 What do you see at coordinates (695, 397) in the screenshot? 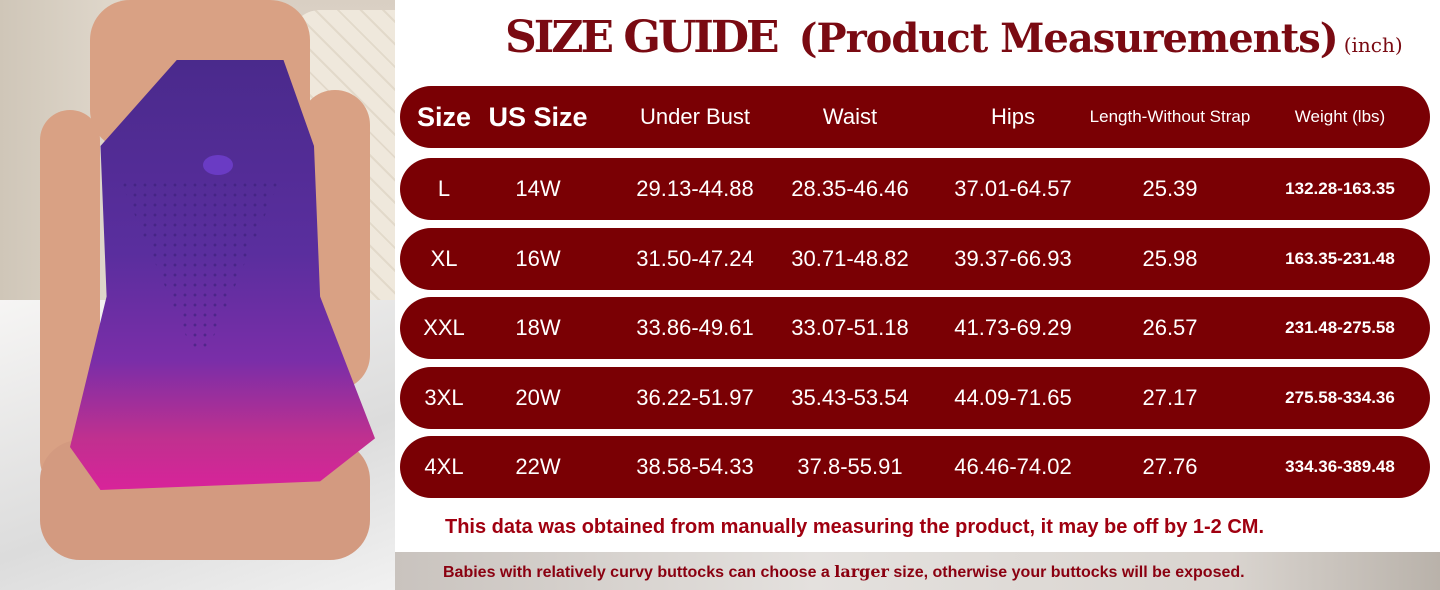
I see `cell-under-bust: 36.22-51.97` at bounding box center [695, 397].